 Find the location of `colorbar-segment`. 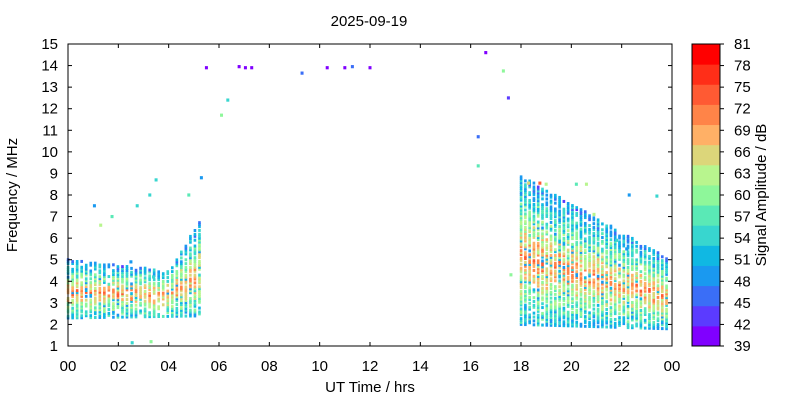

colorbar-segment is located at coordinates (706, 296).